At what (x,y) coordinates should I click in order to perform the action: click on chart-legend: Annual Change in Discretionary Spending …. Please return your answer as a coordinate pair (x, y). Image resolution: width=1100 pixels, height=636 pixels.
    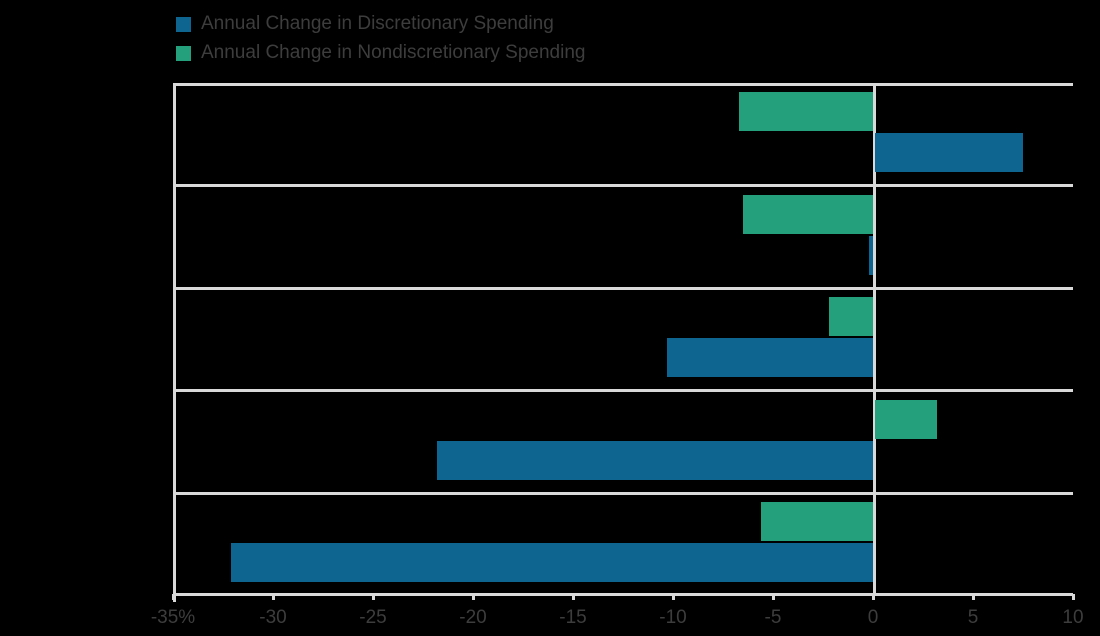
    Looking at the image, I should click on (380, 42).